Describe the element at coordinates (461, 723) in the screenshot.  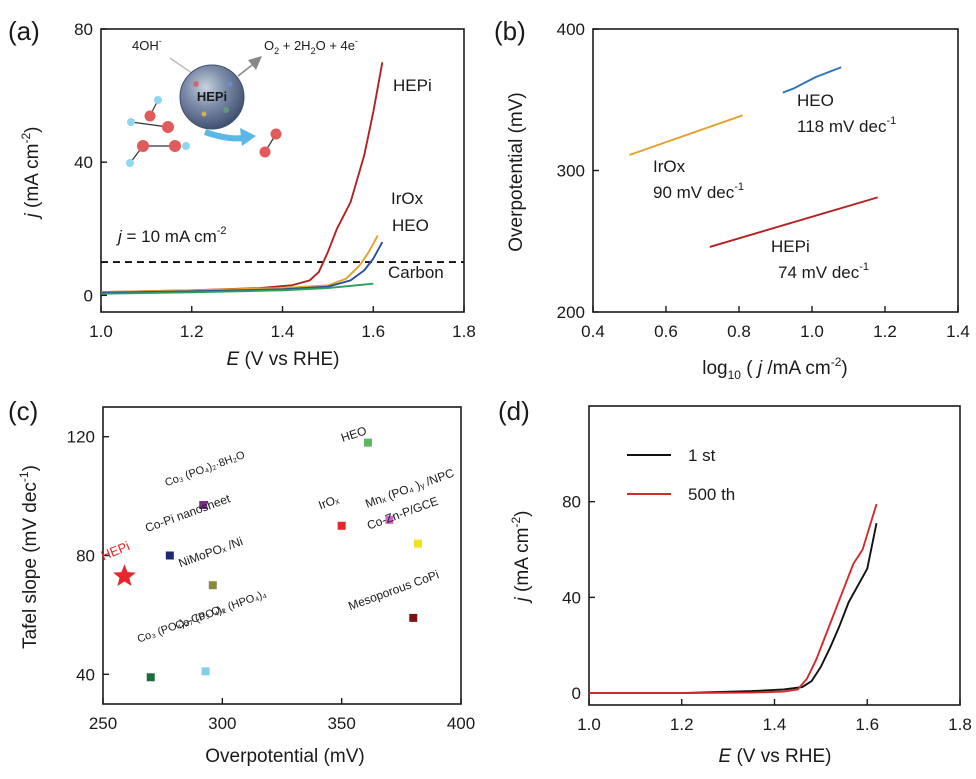
I see `x-tick-label: 400` at that location.